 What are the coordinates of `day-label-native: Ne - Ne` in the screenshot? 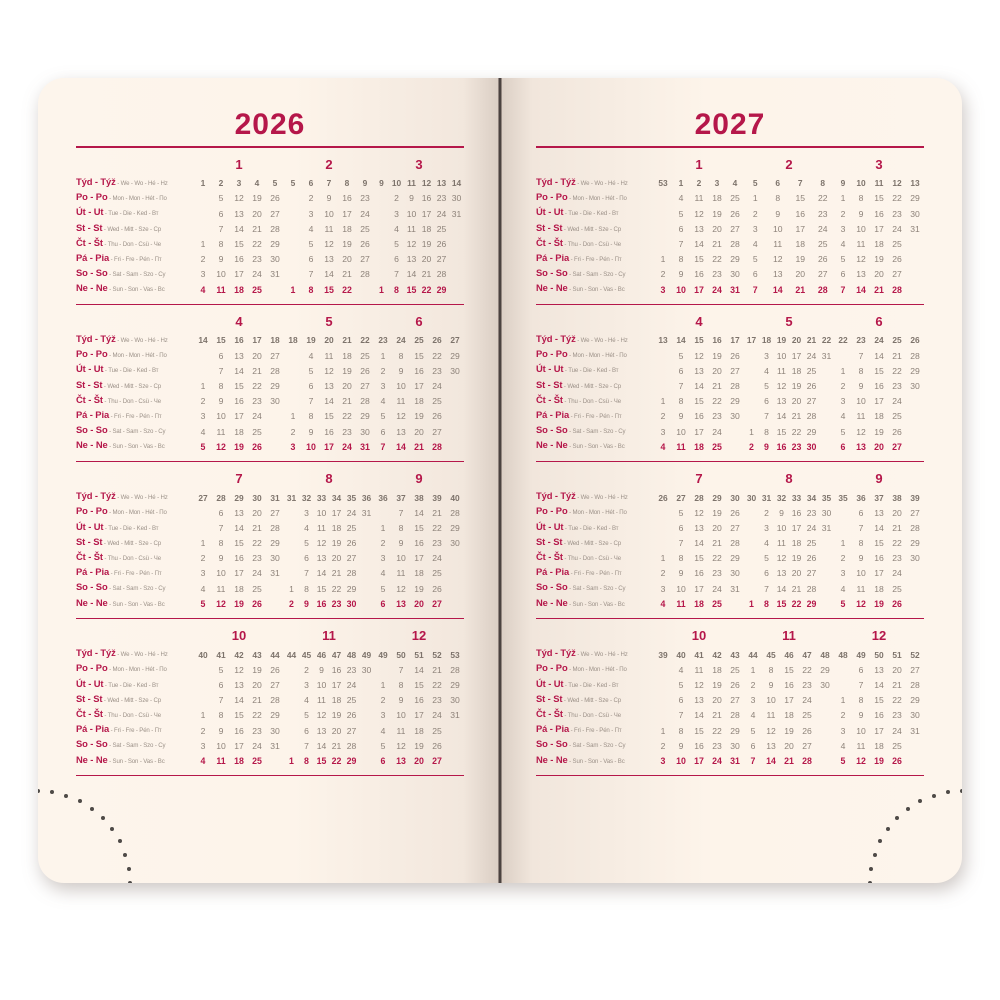 It's located at (92, 759).